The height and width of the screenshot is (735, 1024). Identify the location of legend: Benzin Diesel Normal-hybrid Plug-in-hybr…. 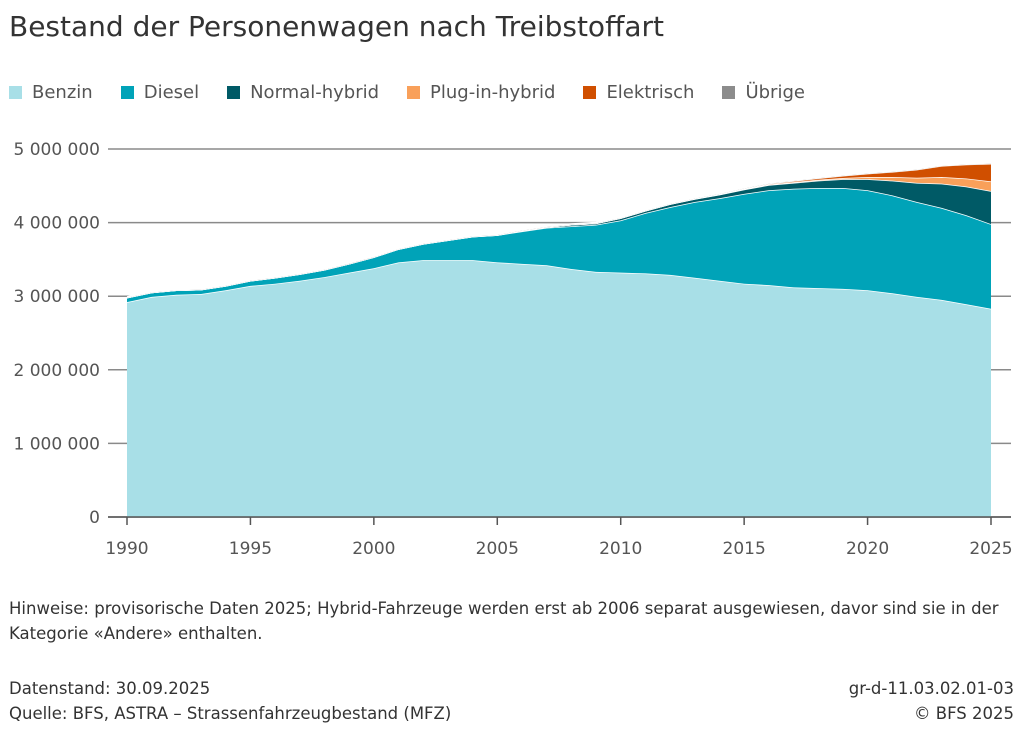
(421, 92).